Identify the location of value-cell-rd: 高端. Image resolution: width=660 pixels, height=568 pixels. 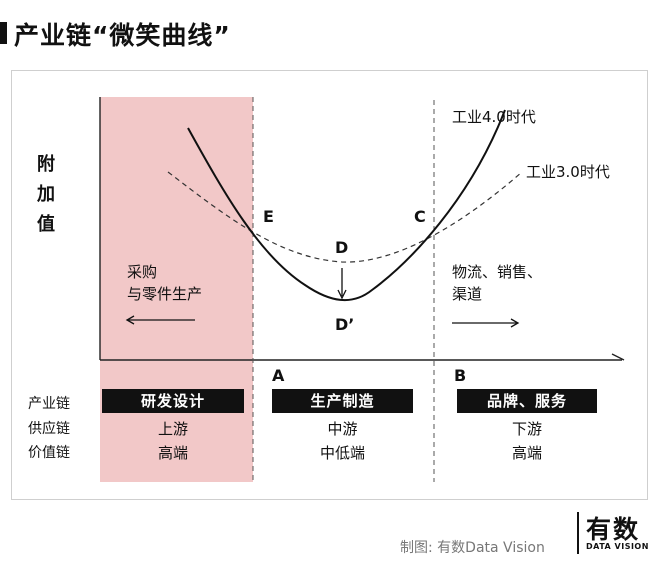
(172, 453).